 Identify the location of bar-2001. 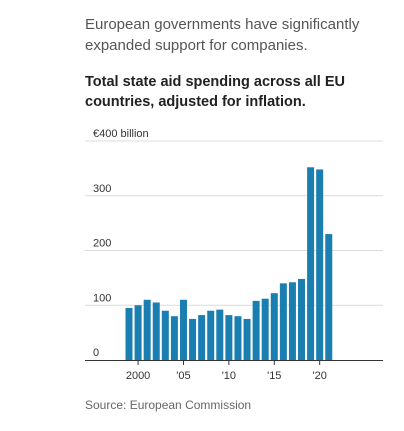
(147, 329).